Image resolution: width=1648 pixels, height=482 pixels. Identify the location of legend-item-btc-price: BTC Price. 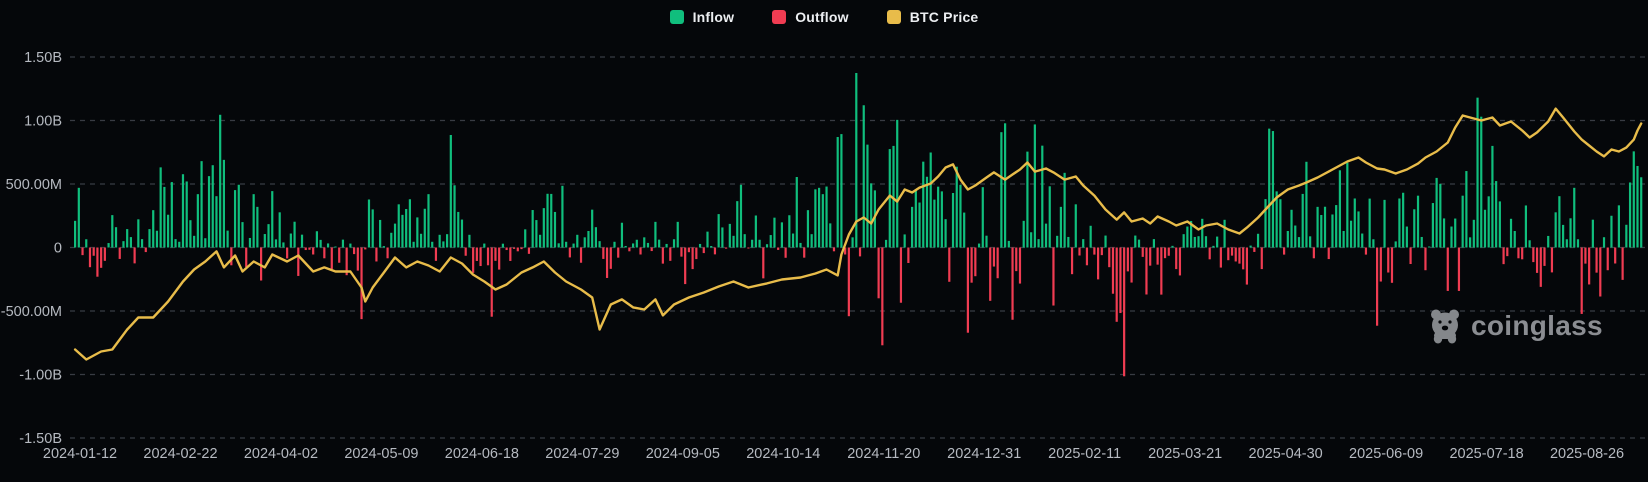
(932, 17).